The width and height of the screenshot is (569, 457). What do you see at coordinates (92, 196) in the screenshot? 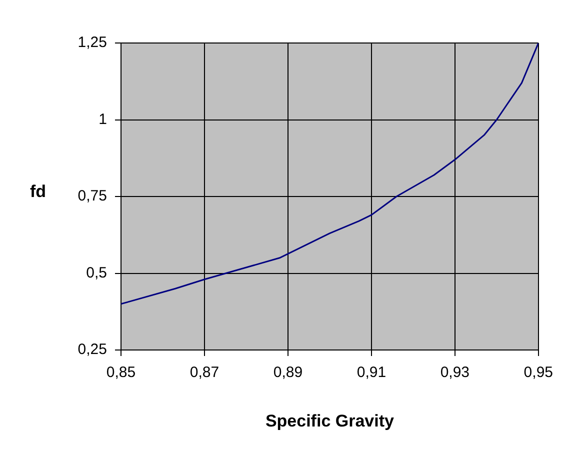
I see `y-tick-label: 0,75` at bounding box center [92, 196].